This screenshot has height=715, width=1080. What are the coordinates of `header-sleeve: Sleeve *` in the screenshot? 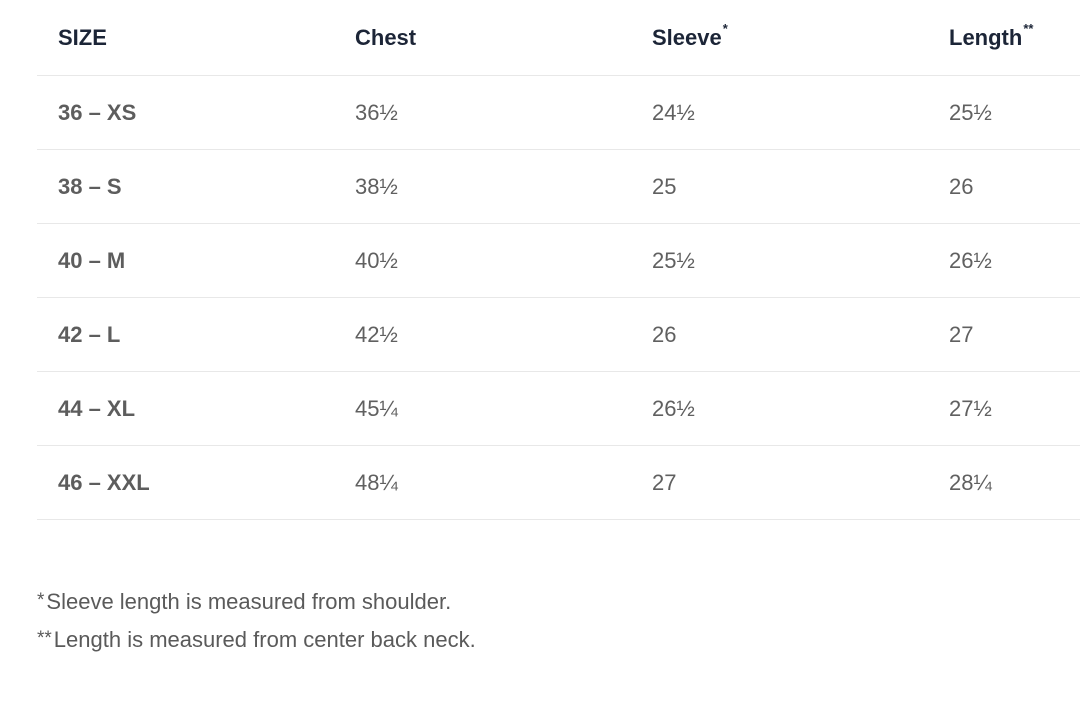 It's located at (690, 37).